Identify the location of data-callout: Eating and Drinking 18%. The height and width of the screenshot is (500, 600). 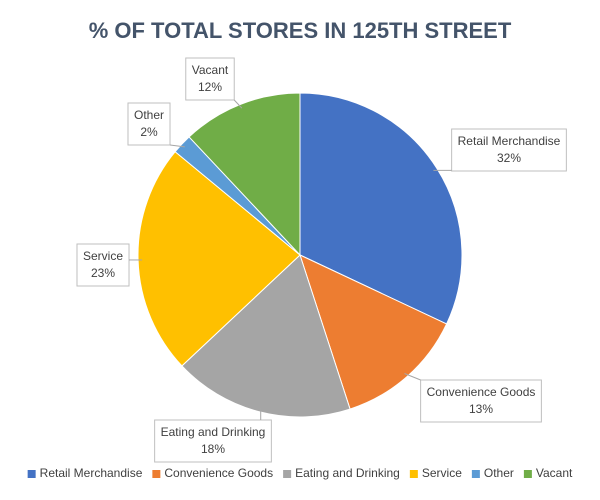
(213, 441).